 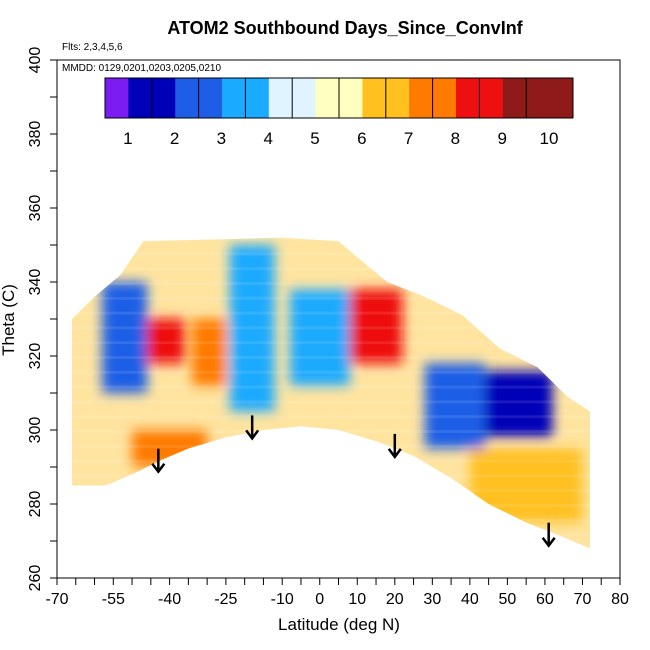 I want to click on y-tick-label: 400, so click(x=35, y=60).